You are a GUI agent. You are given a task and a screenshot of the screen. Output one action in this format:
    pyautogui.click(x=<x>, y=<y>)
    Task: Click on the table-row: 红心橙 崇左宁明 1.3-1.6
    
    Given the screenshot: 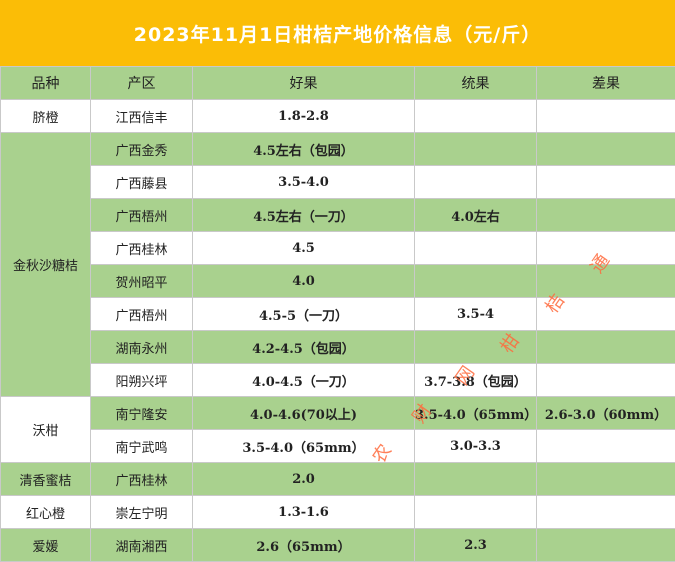 What is the action you would take?
    pyautogui.click(x=338, y=512)
    